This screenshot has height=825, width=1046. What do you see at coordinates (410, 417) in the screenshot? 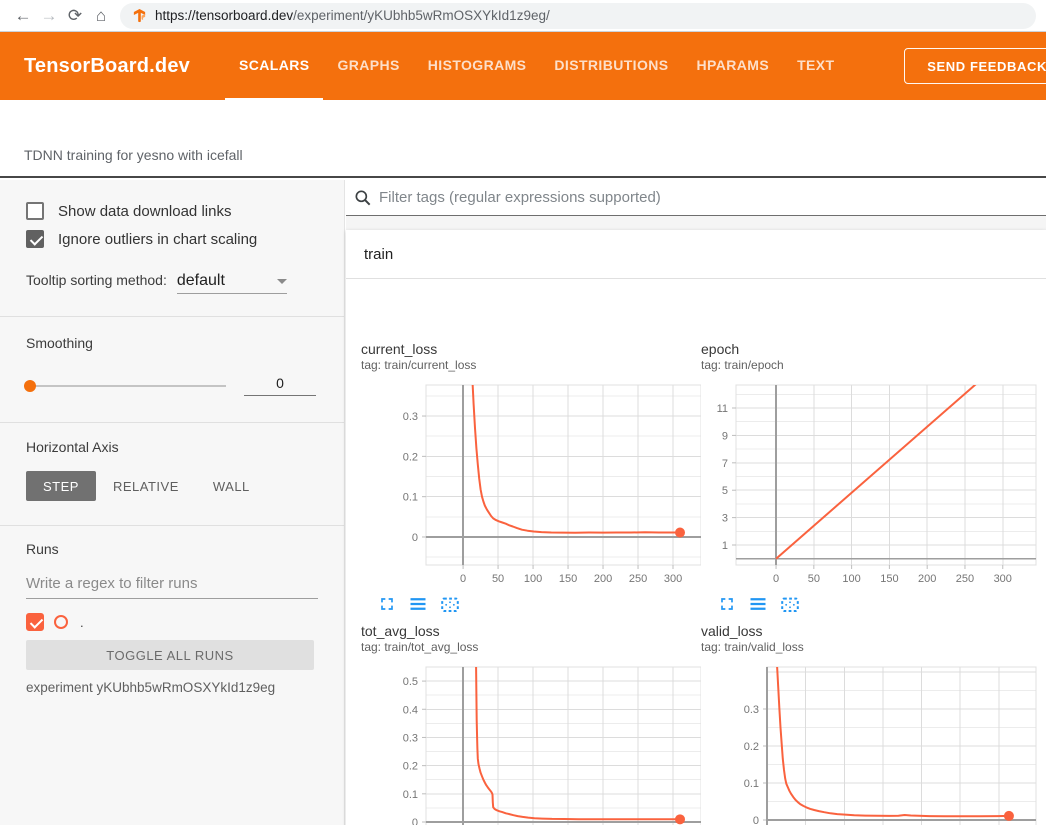
I see `svg-text: 0.3` at bounding box center [410, 417].